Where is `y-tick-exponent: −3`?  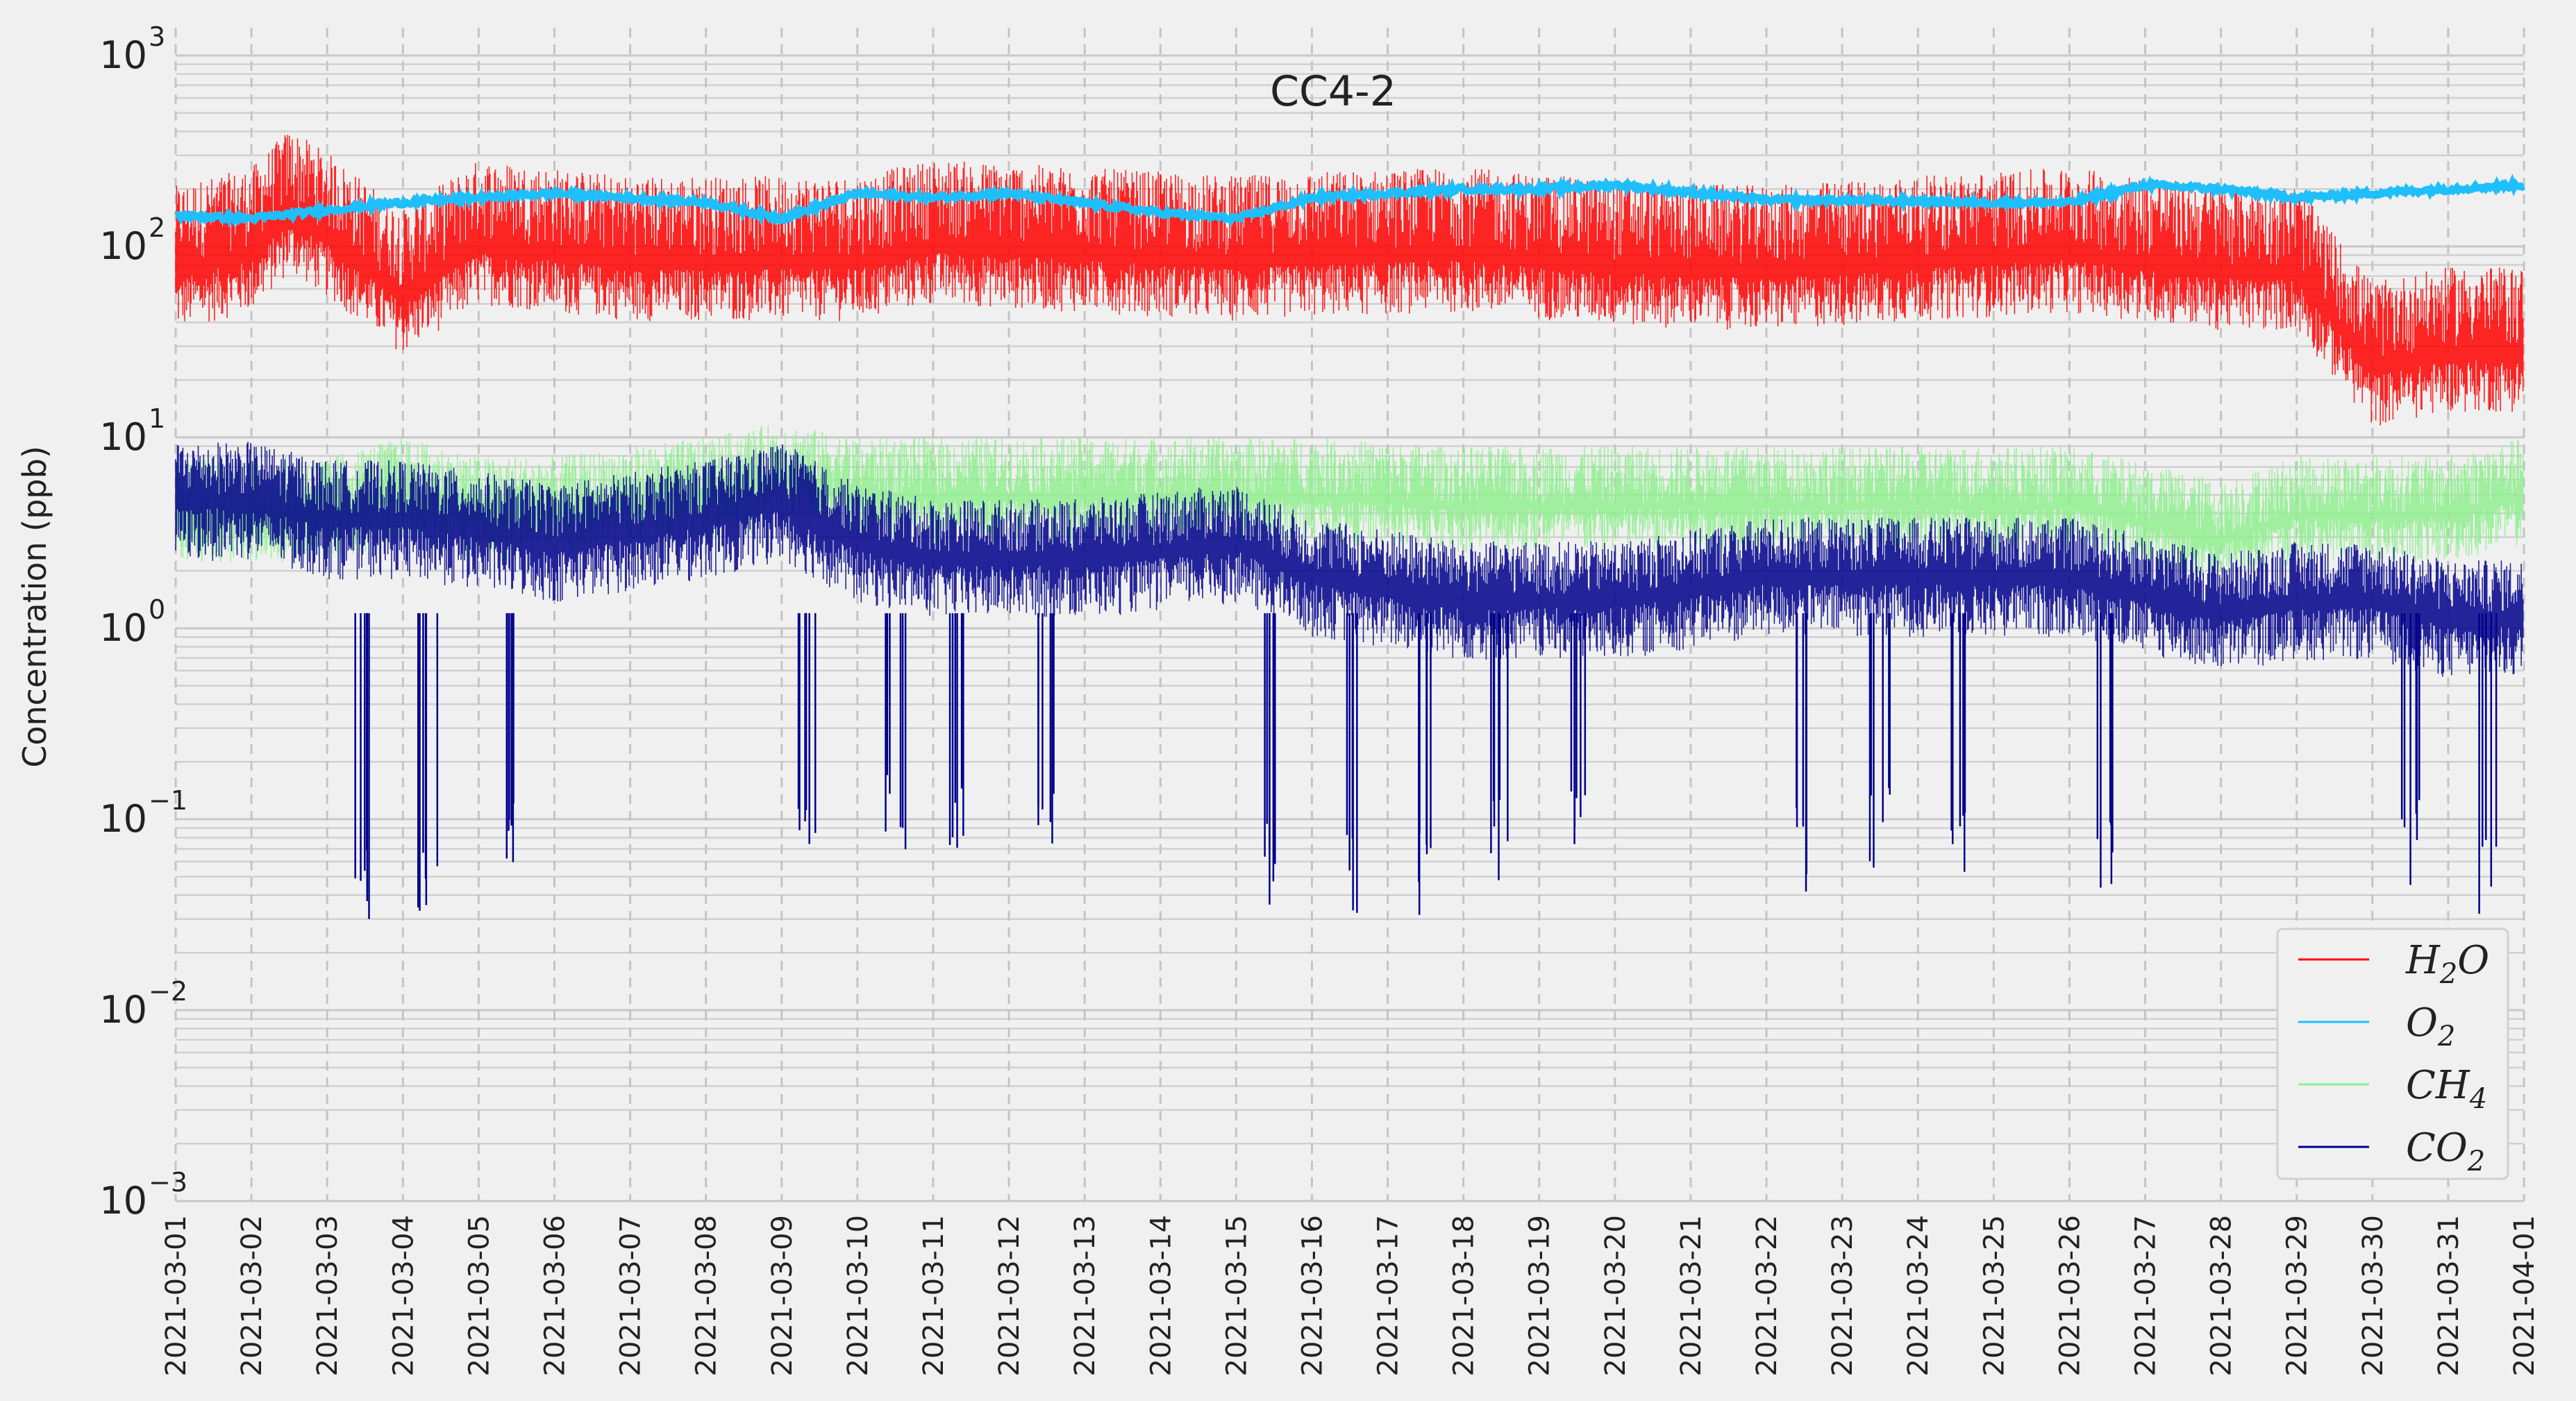
y-tick-exponent: −3 is located at coordinates (168, 1182).